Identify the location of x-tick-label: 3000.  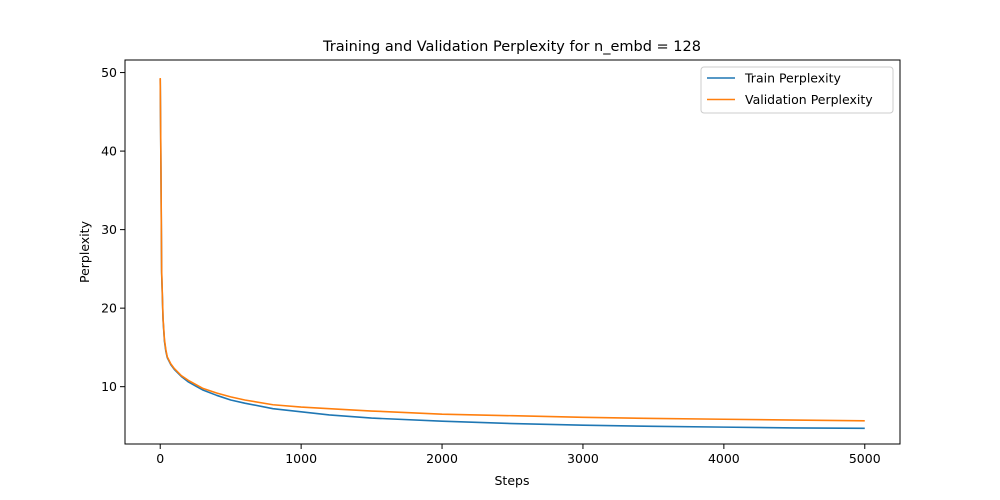
(583, 458).